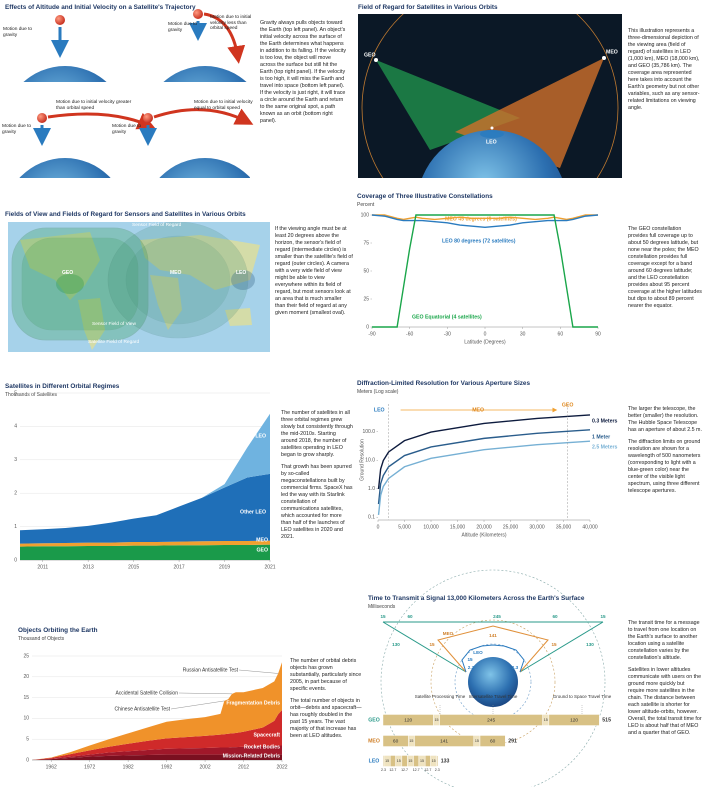 Image resolution: width=704 pixels, height=787 pixels. Describe the element at coordinates (491, 720) in the screenshot. I see `segment-label: 245` at that location.